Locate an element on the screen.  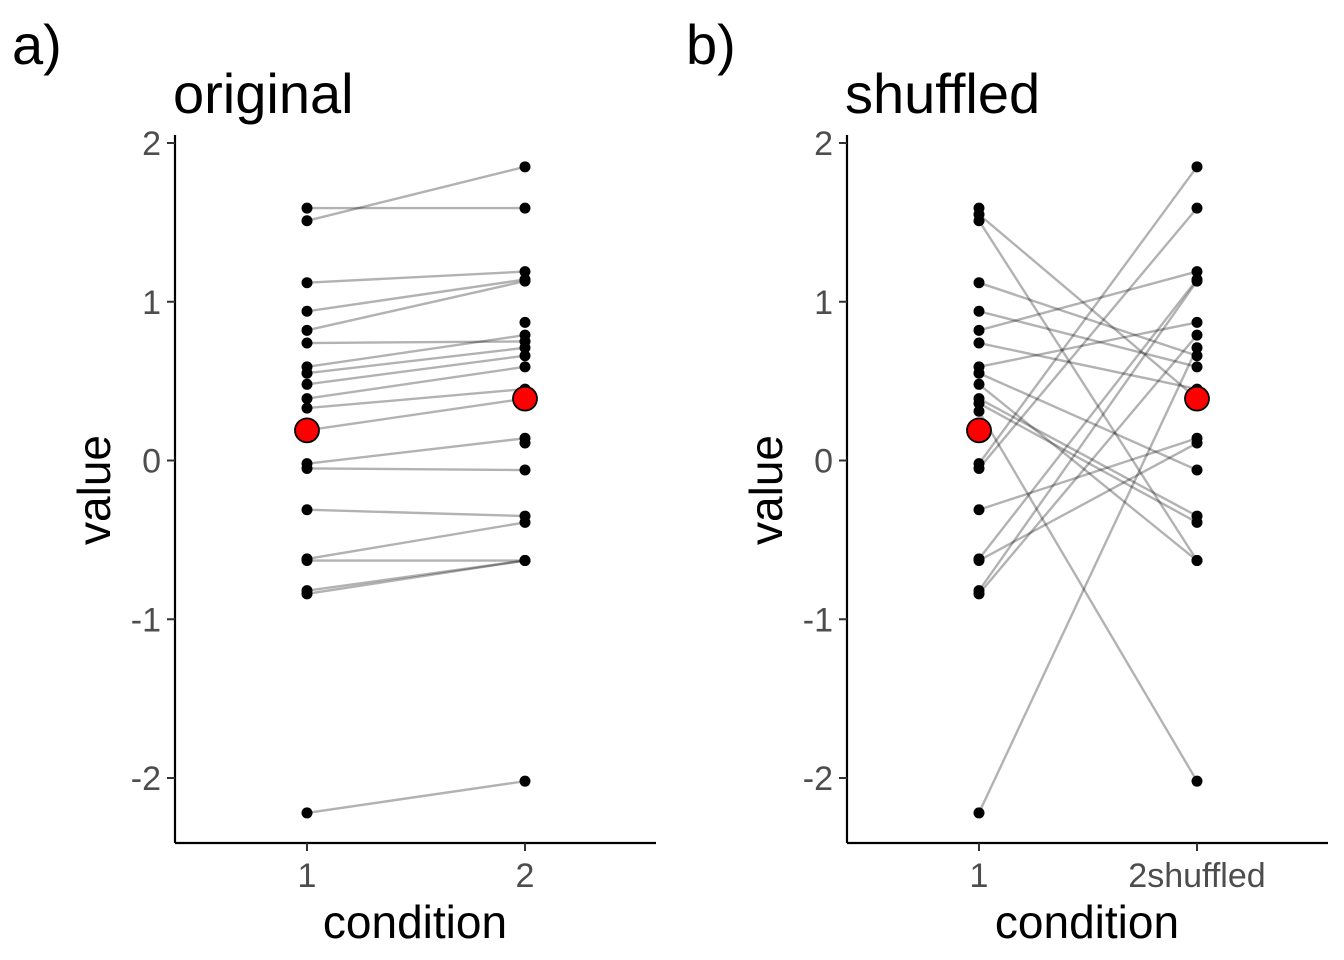
y-tick-label: -2 is located at coordinates (146, 779).